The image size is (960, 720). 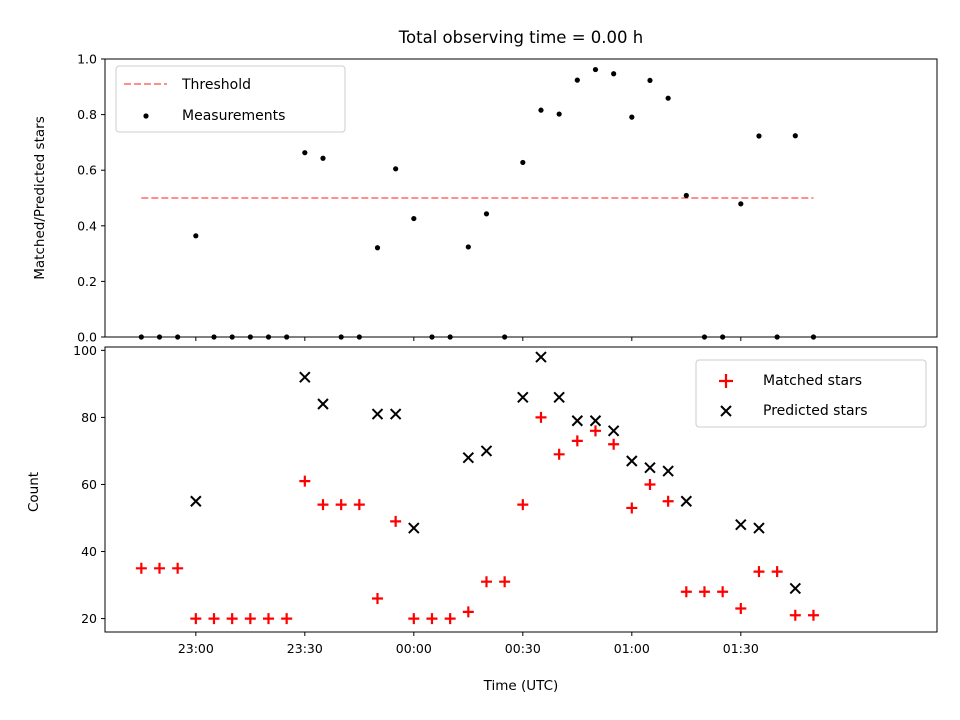 What do you see at coordinates (468, 339) in the screenshot?
I see `top-x-ticks` at bounding box center [468, 339].